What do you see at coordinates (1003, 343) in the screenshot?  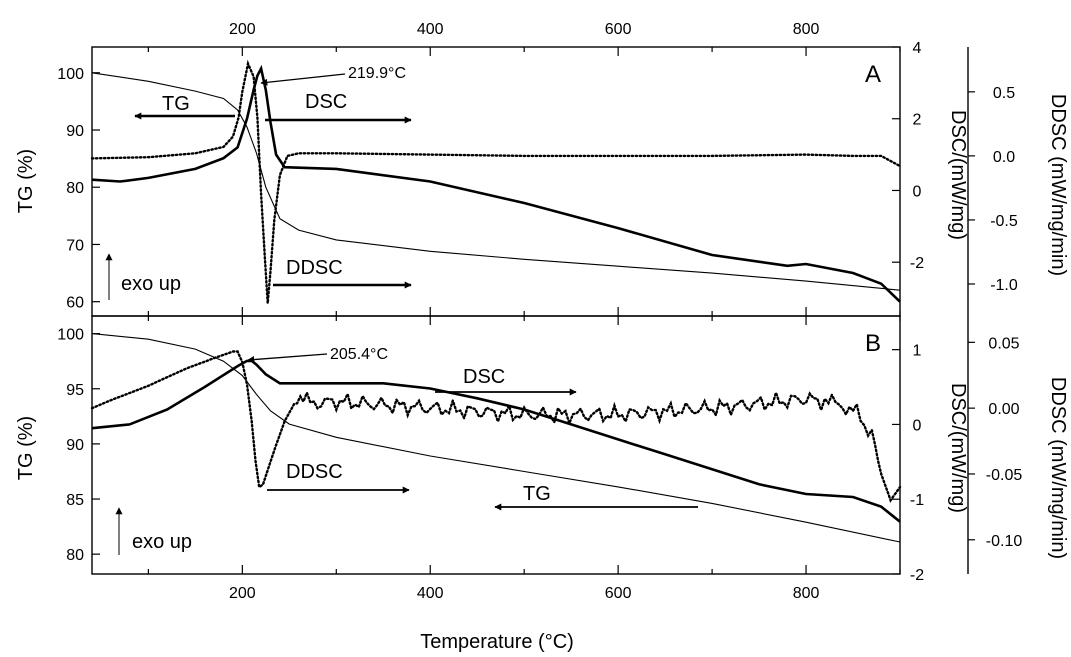 I see `ddsc-axis-tick-label: 0.05` at bounding box center [1003, 343].